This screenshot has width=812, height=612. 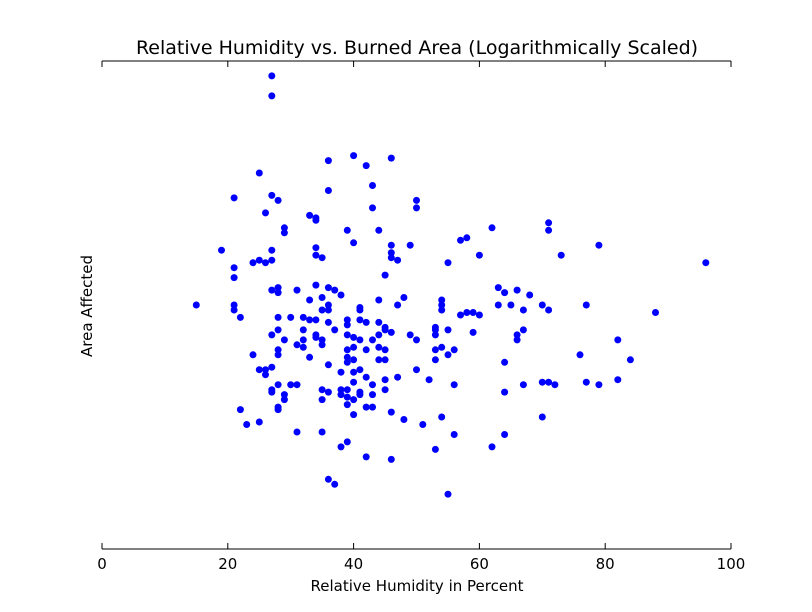 What do you see at coordinates (731, 564) in the screenshot?
I see `x-tick-label: 100` at bounding box center [731, 564].